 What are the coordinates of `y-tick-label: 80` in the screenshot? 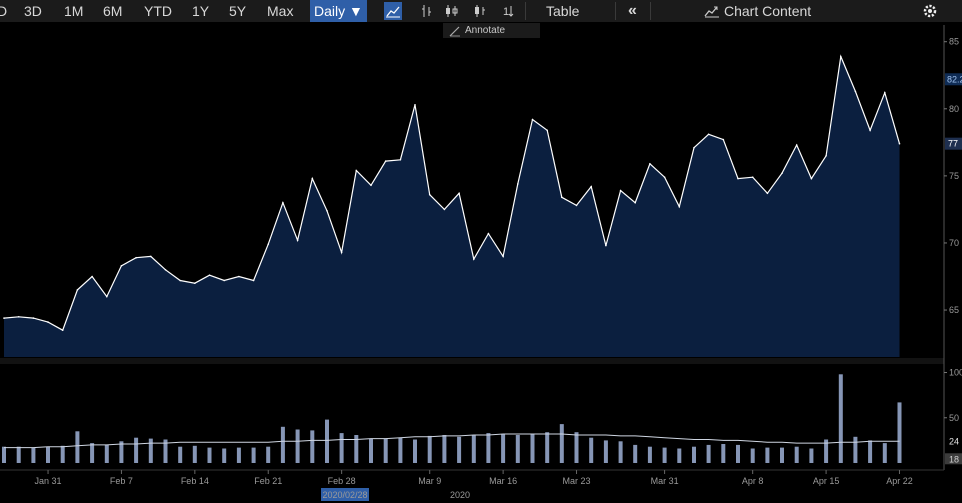 It's located at (954, 109).